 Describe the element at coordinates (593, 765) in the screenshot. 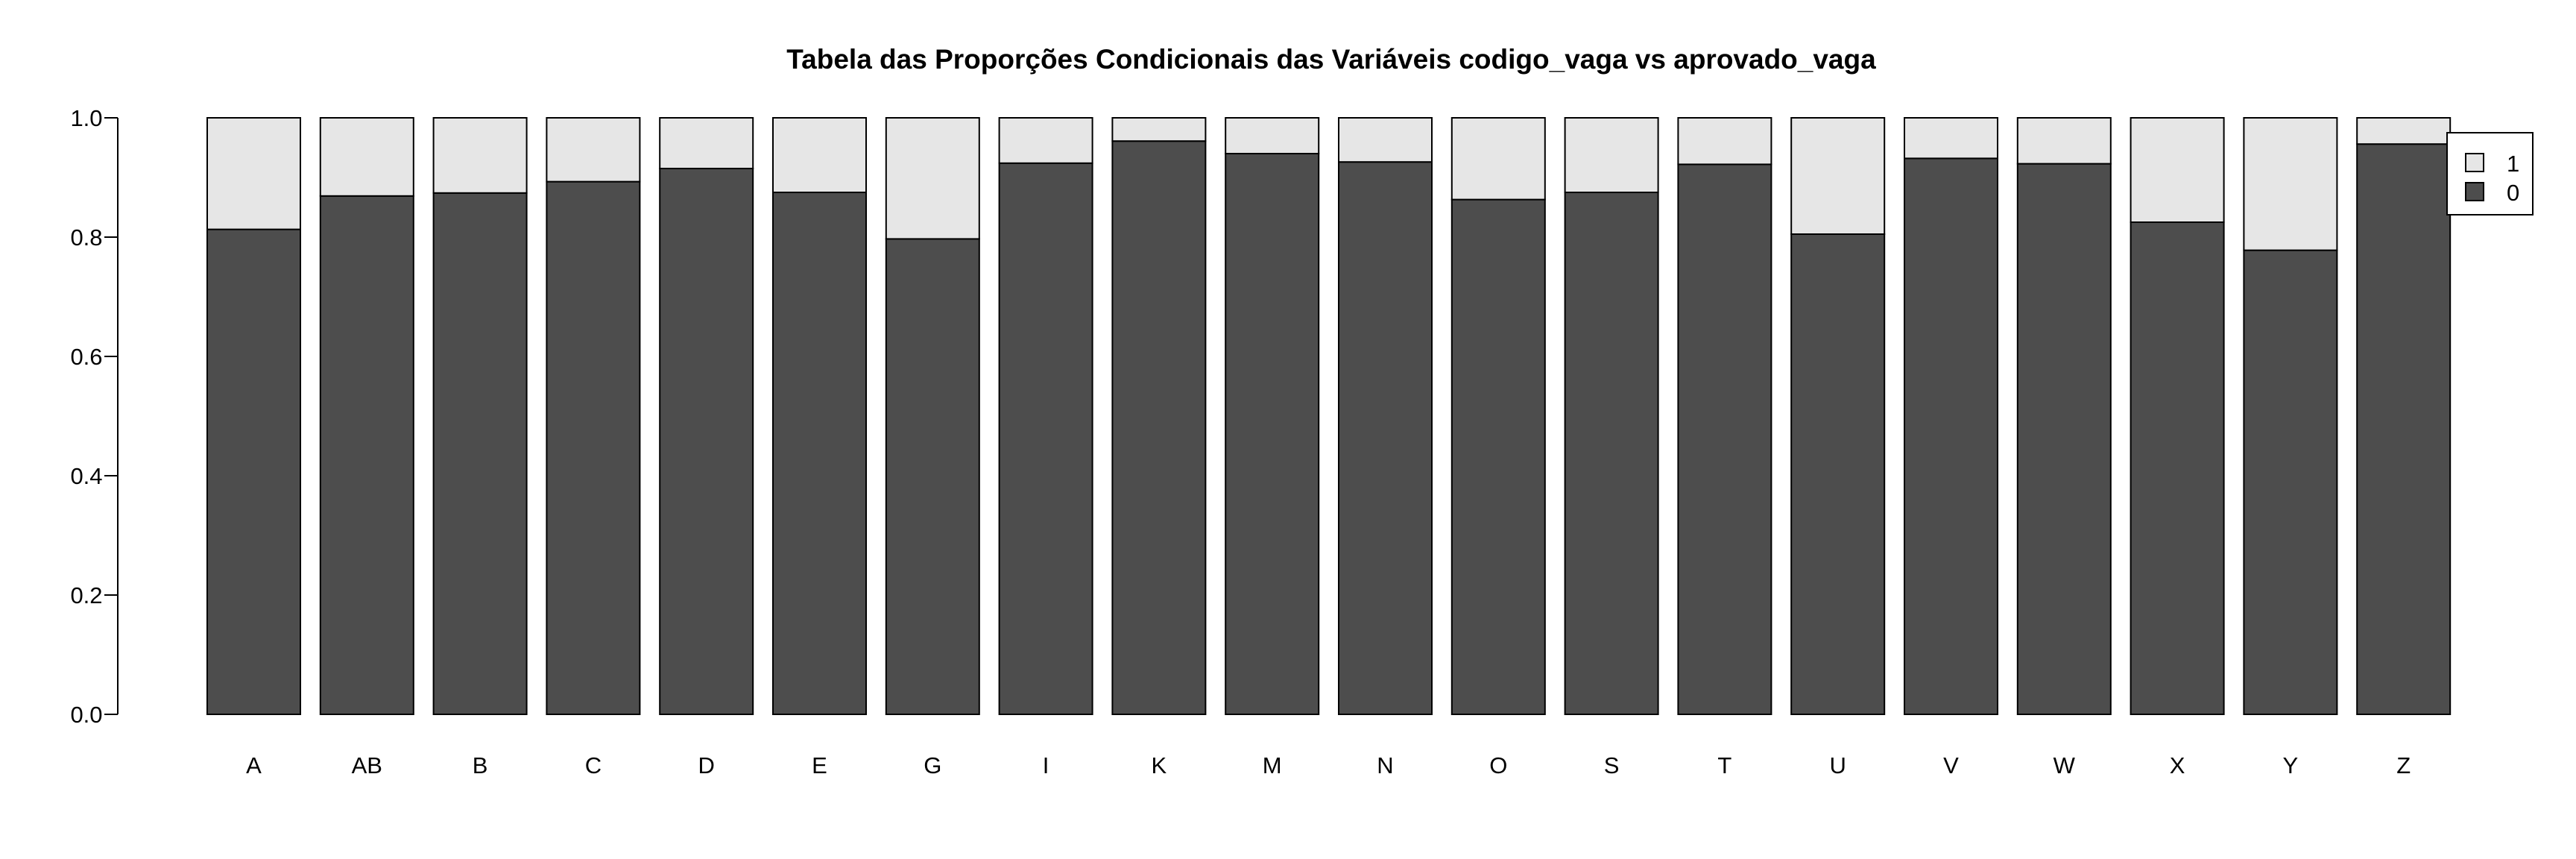

I see `x-tick-label: C` at that location.